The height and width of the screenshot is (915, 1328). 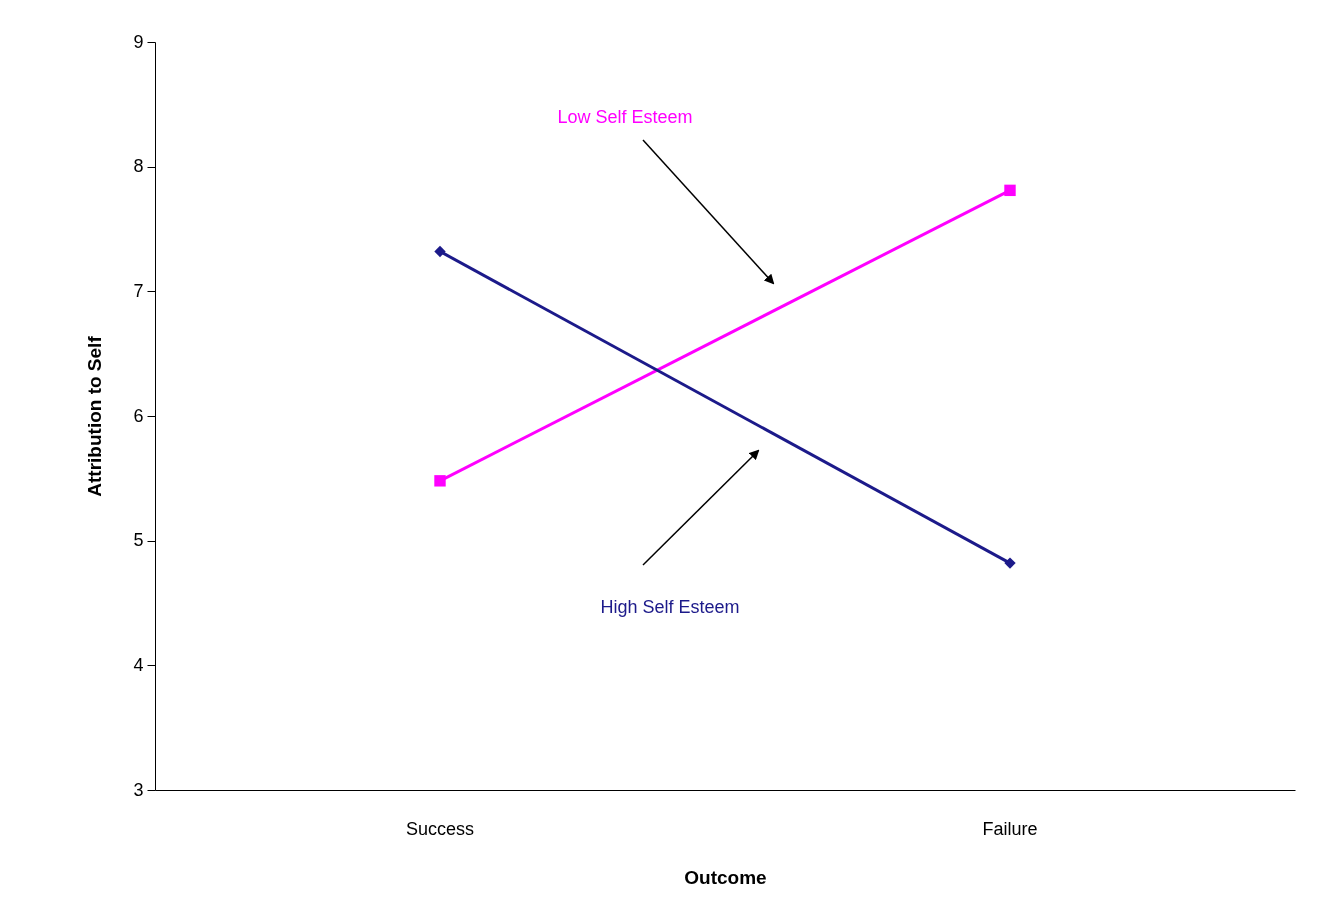 What do you see at coordinates (138, 166) in the screenshot?
I see `y-tick-label: 8` at bounding box center [138, 166].